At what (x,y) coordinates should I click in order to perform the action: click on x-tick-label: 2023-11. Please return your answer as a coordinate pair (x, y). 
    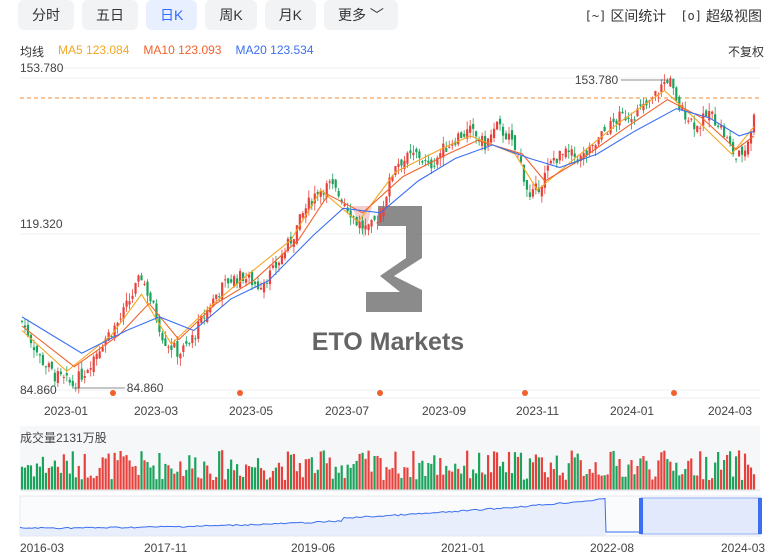
    Looking at the image, I should click on (537, 411).